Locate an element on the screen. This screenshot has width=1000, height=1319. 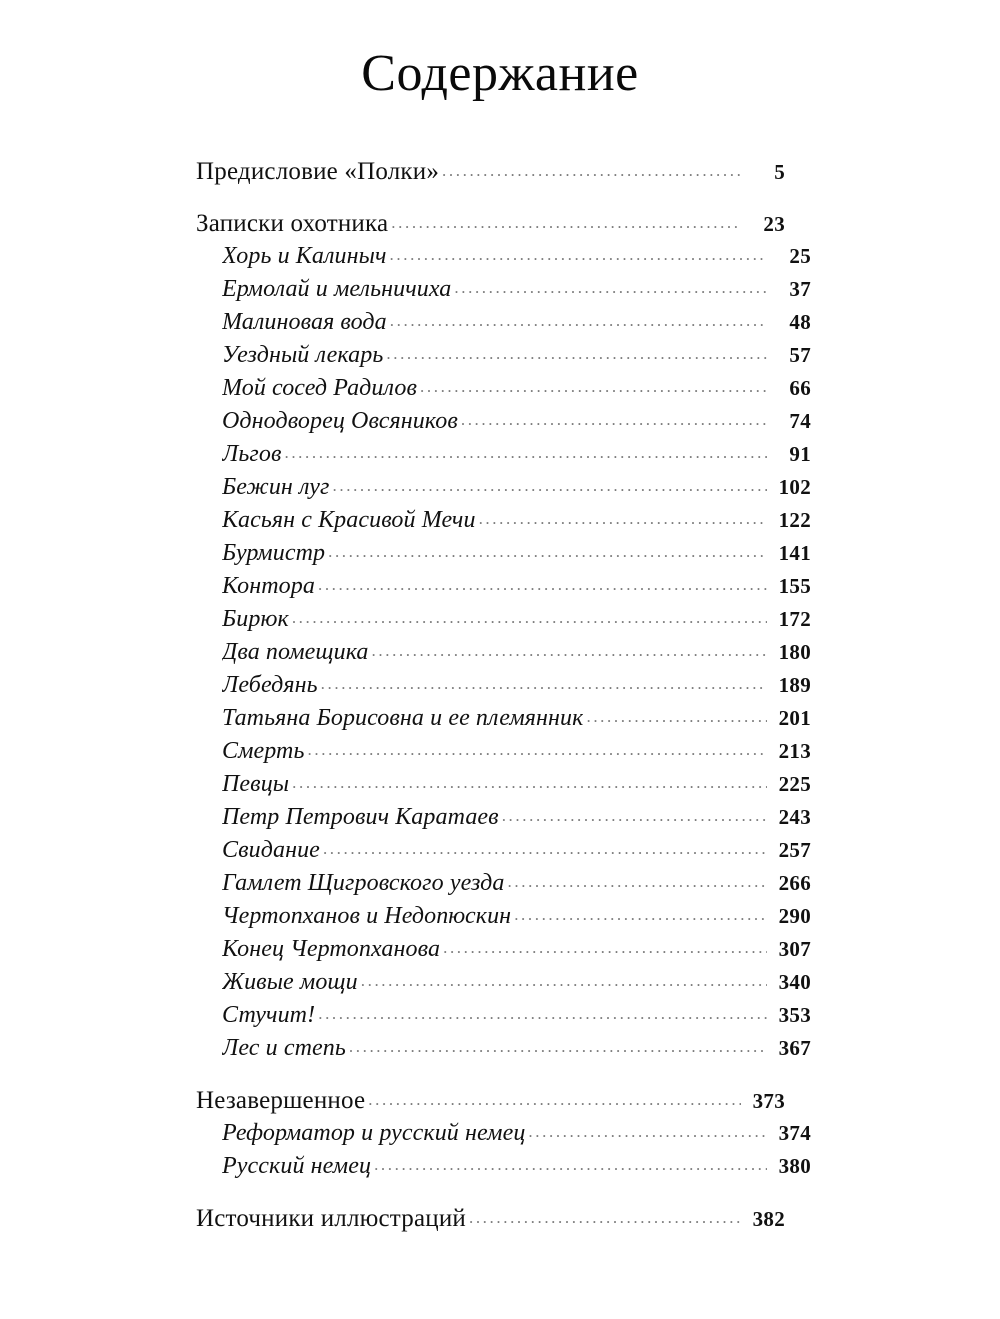
toc-entry-page-number: 373 is located at coordinates (768, 1101).